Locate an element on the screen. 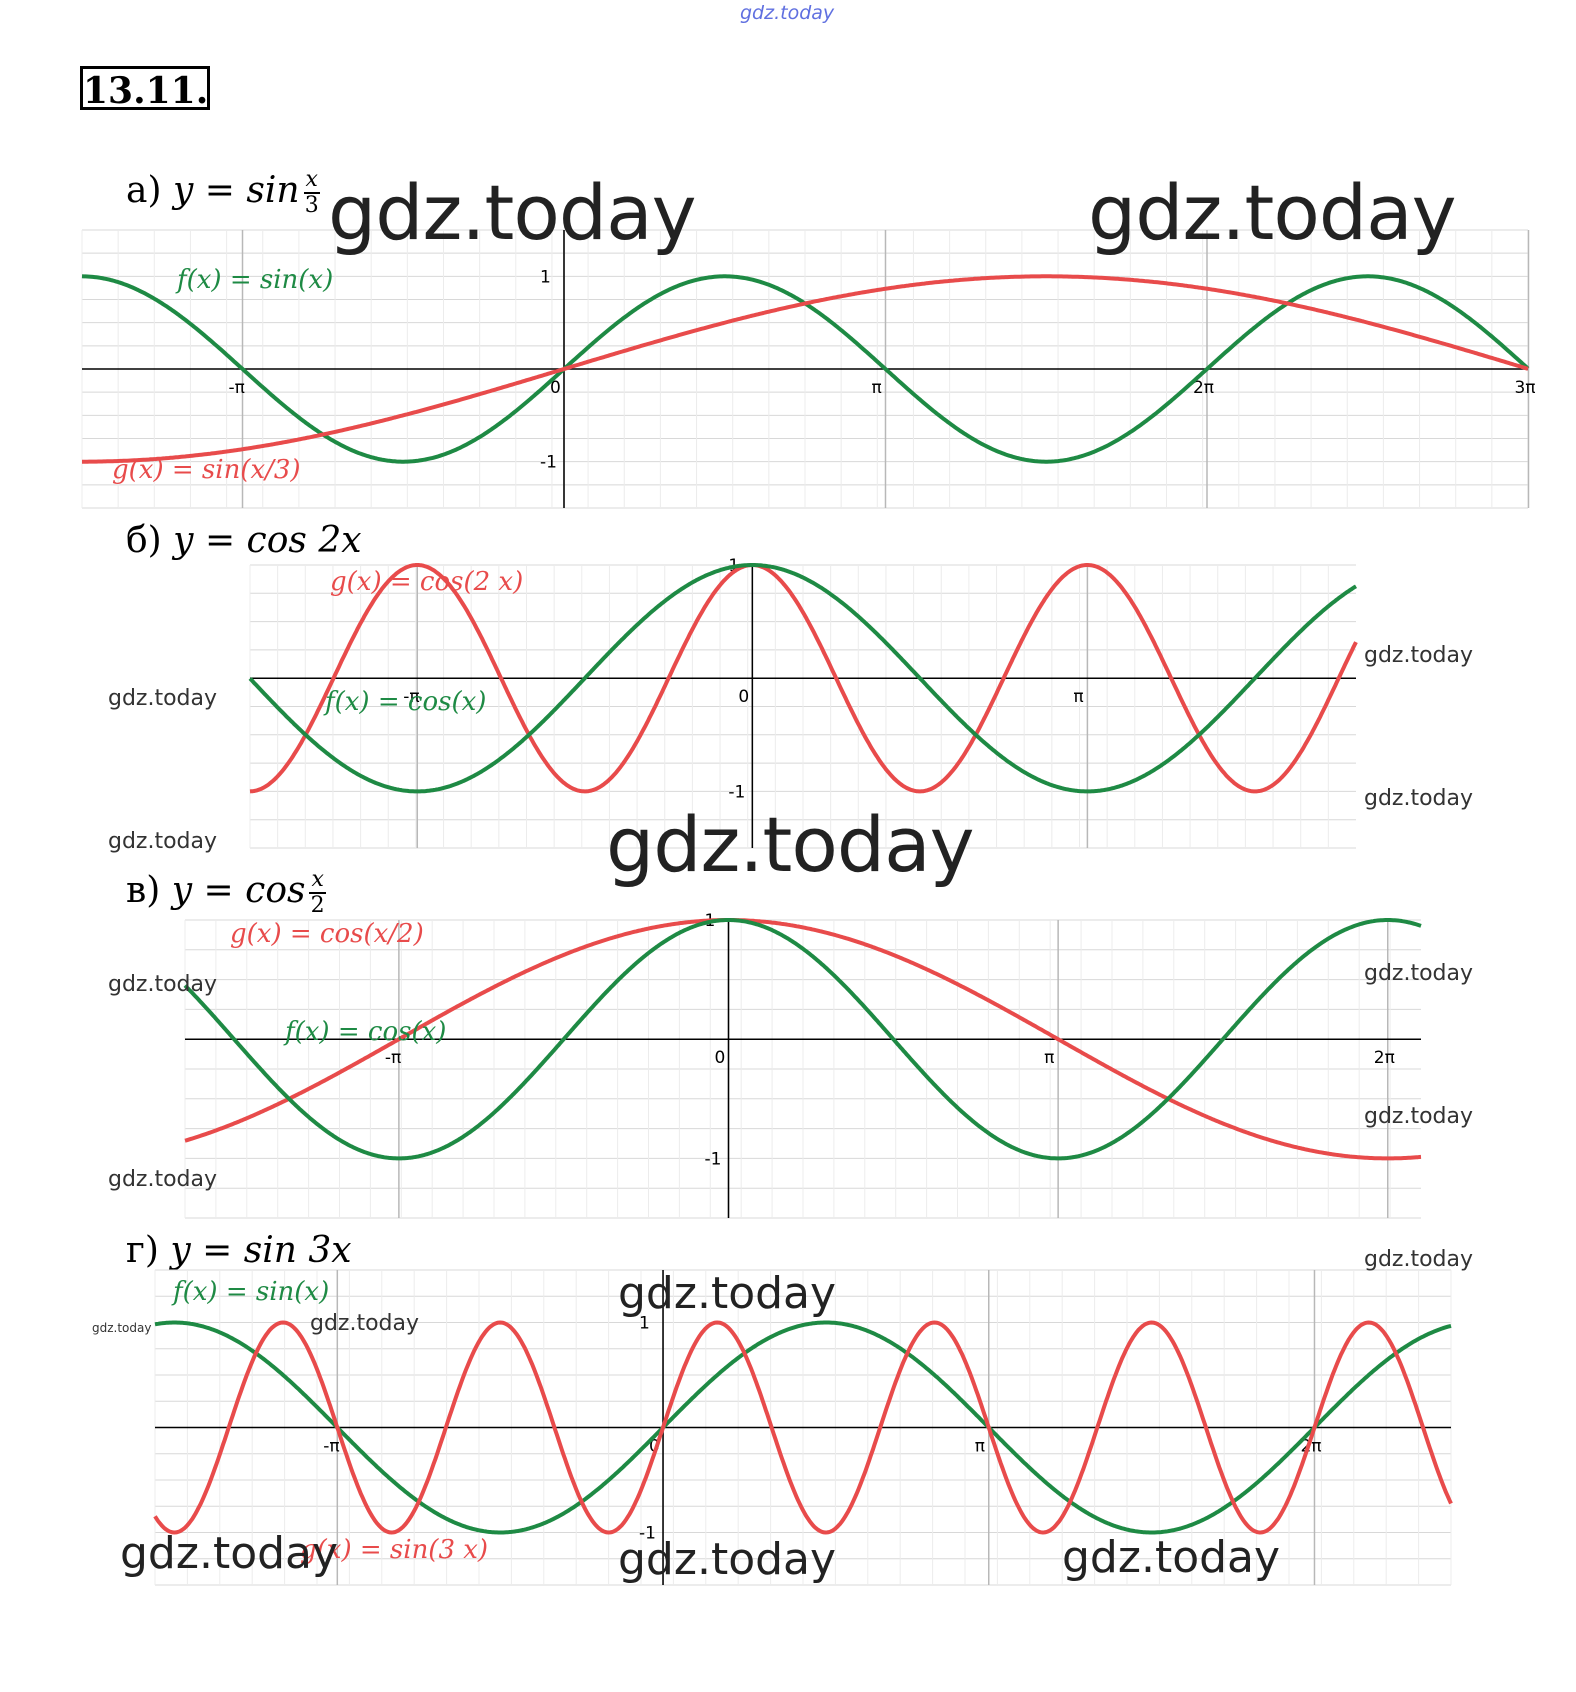  part-c-letter: в) is located at coordinates (143, 890).